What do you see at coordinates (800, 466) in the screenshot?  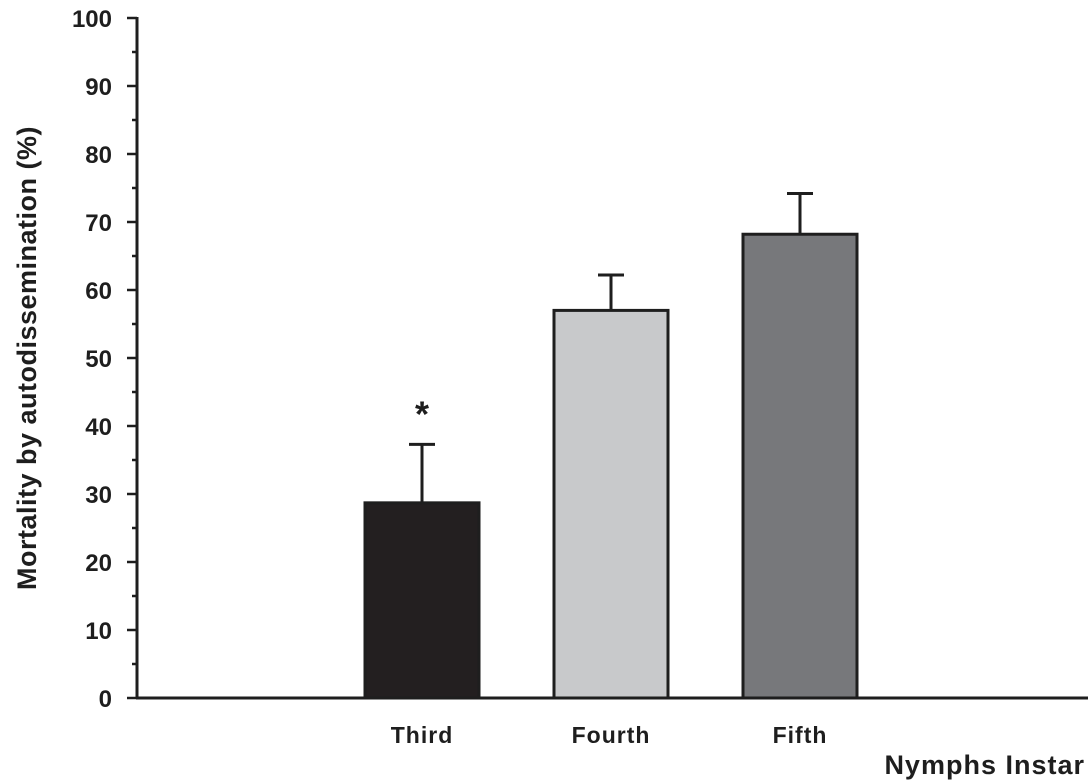 I see `bar-fifth` at bounding box center [800, 466].